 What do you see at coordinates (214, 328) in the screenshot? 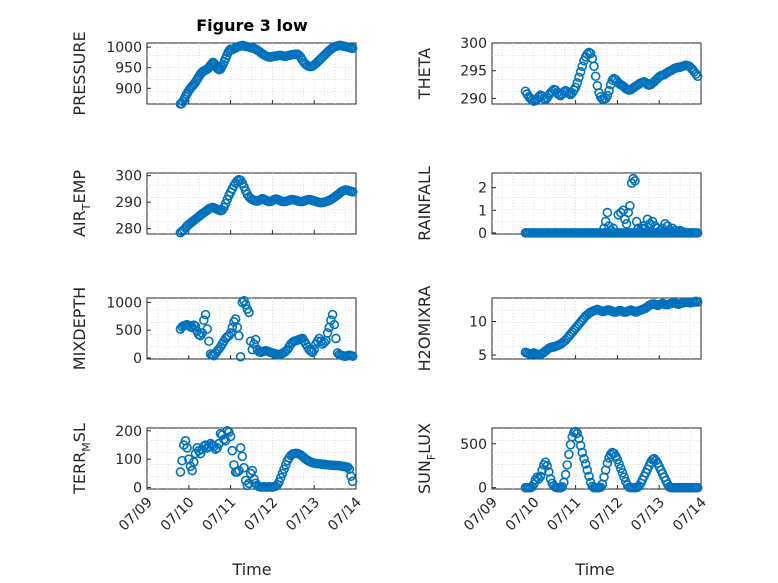
I see `subplot-mixdepth: 0 500 1000 MIXDEPTH` at bounding box center [214, 328].